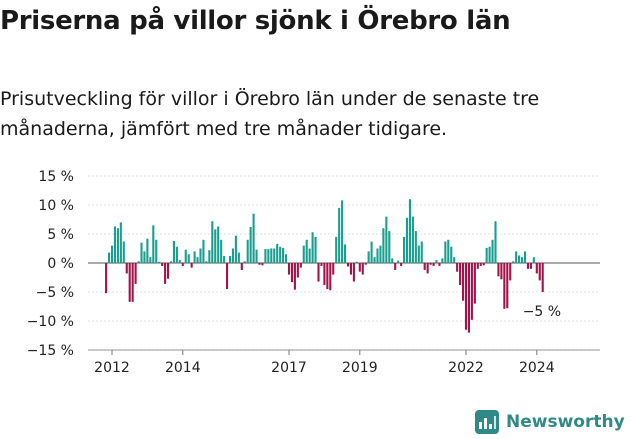 This screenshot has width=631, height=439. Describe the element at coordinates (565, 422) in the screenshot. I see `brand-name: Newsworthy` at that location.